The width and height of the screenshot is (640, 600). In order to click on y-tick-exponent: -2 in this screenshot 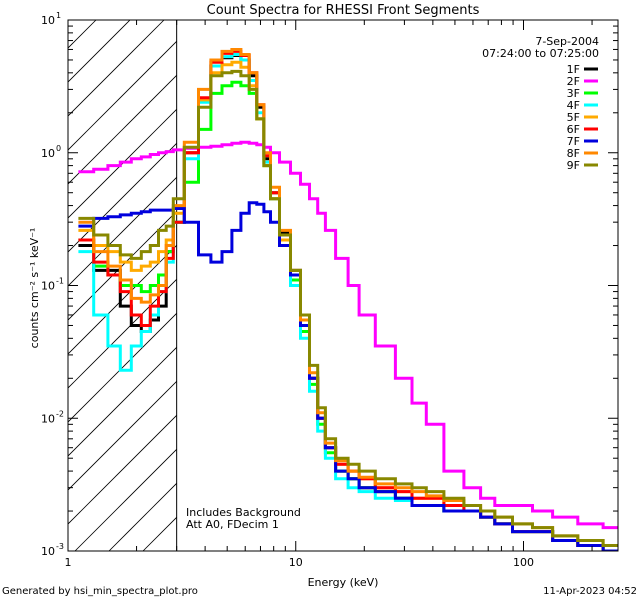, I will do `click(60, 413)`.